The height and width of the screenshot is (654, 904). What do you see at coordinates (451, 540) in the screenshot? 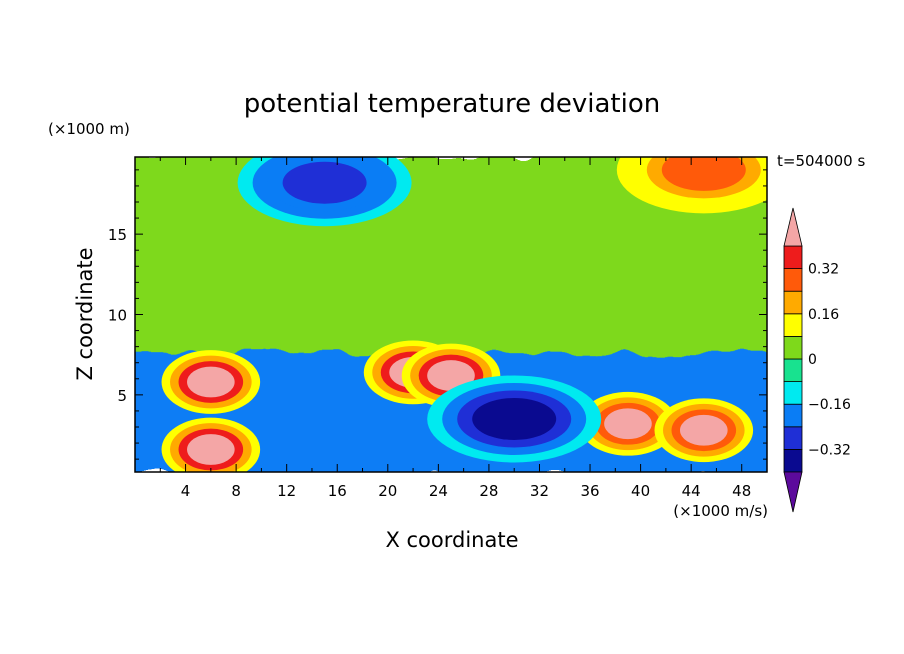
I see `x-axis-label: X coordinate` at bounding box center [451, 540].